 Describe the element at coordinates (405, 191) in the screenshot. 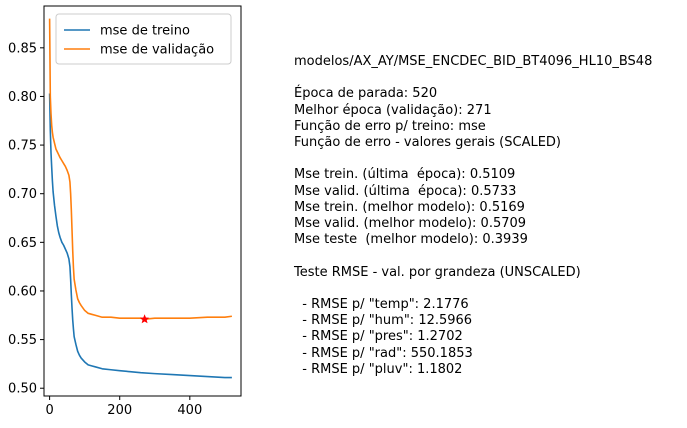

I see `info-line: Mse valid. (última época): 0.5733` at that location.